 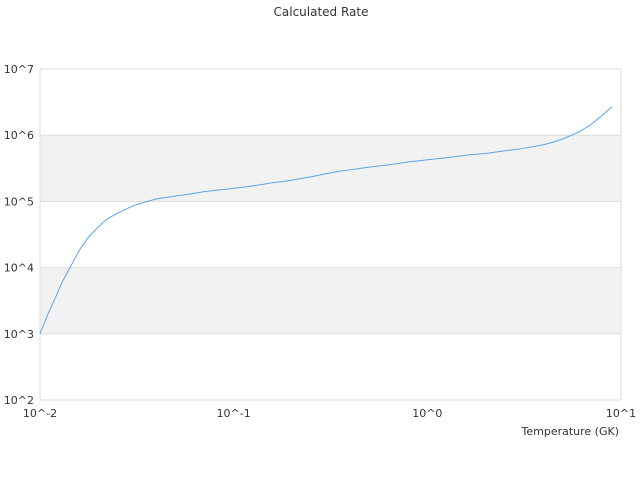 I want to click on y-tick-label: 10^3, so click(x=19, y=334).